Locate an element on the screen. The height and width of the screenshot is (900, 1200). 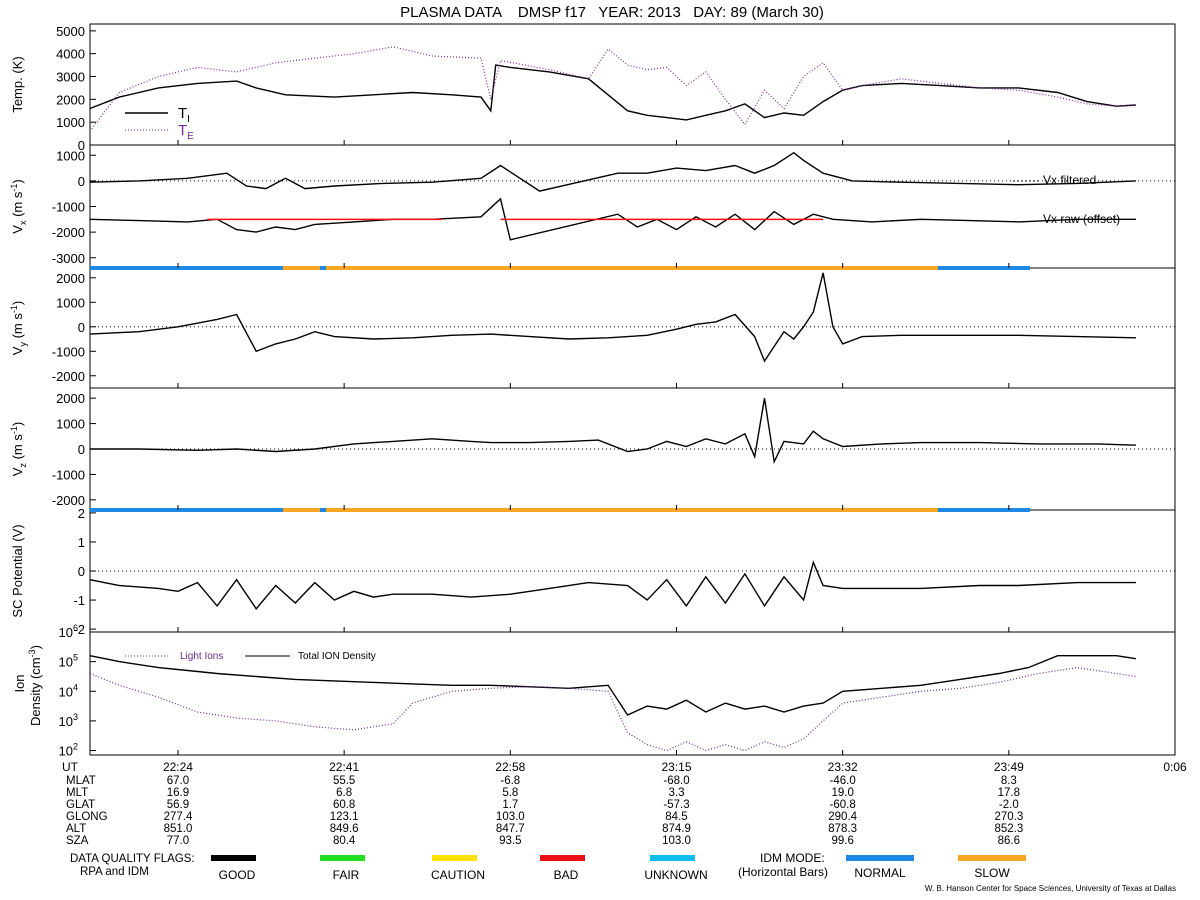
panel-vy: -2000 -1000 0 1000 2000 Vy (m s-1) is located at coordinates (592, 328).